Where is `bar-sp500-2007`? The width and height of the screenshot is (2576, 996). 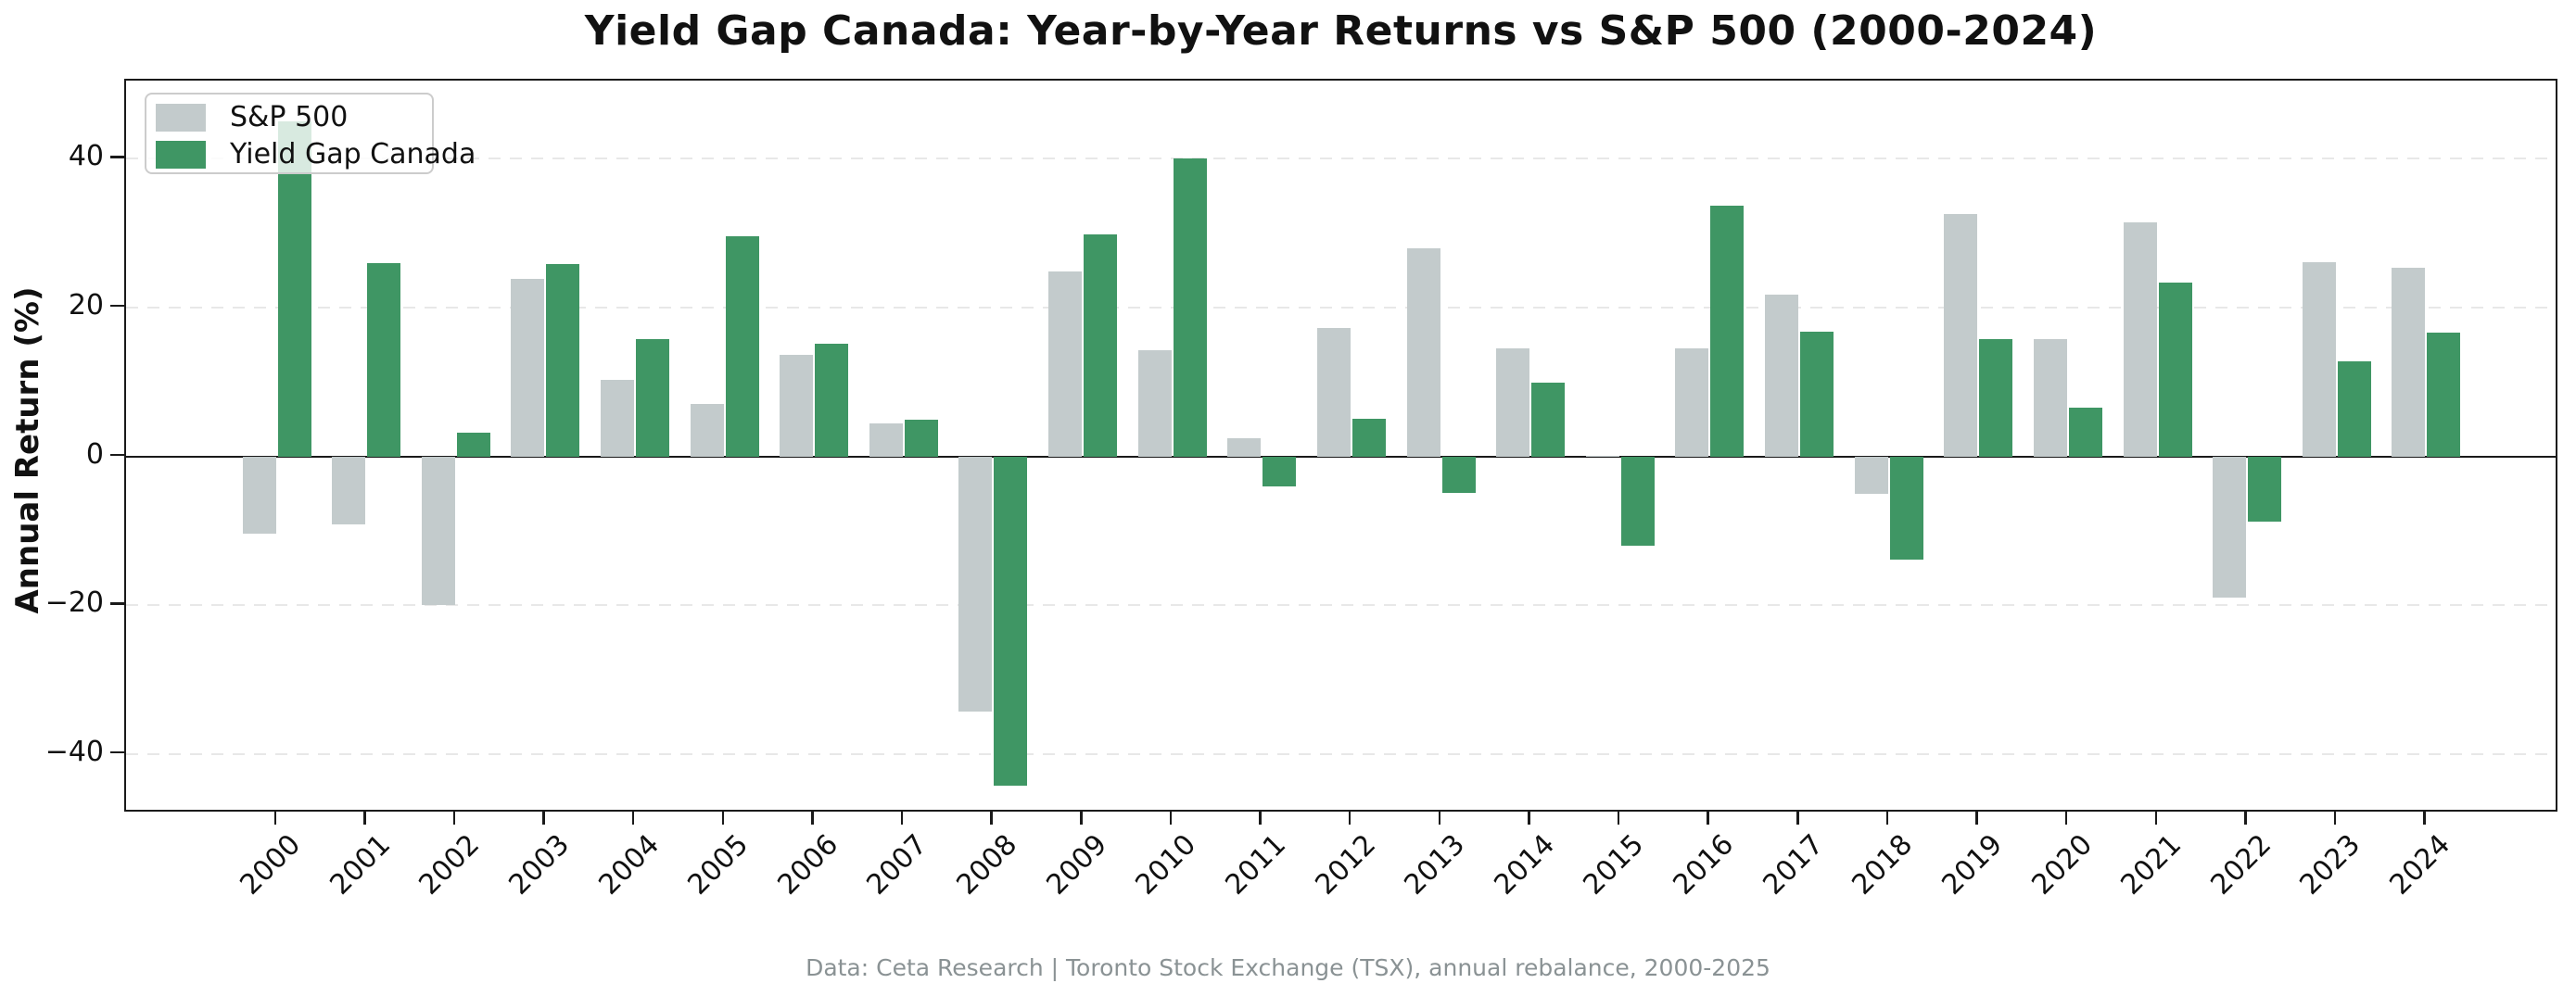 bar-sp500-2007 is located at coordinates (886, 440).